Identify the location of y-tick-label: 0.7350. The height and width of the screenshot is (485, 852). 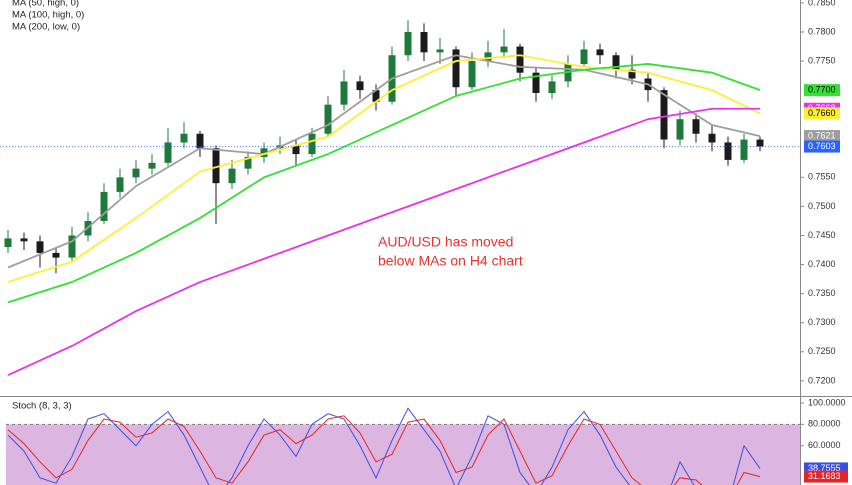
(822, 293).